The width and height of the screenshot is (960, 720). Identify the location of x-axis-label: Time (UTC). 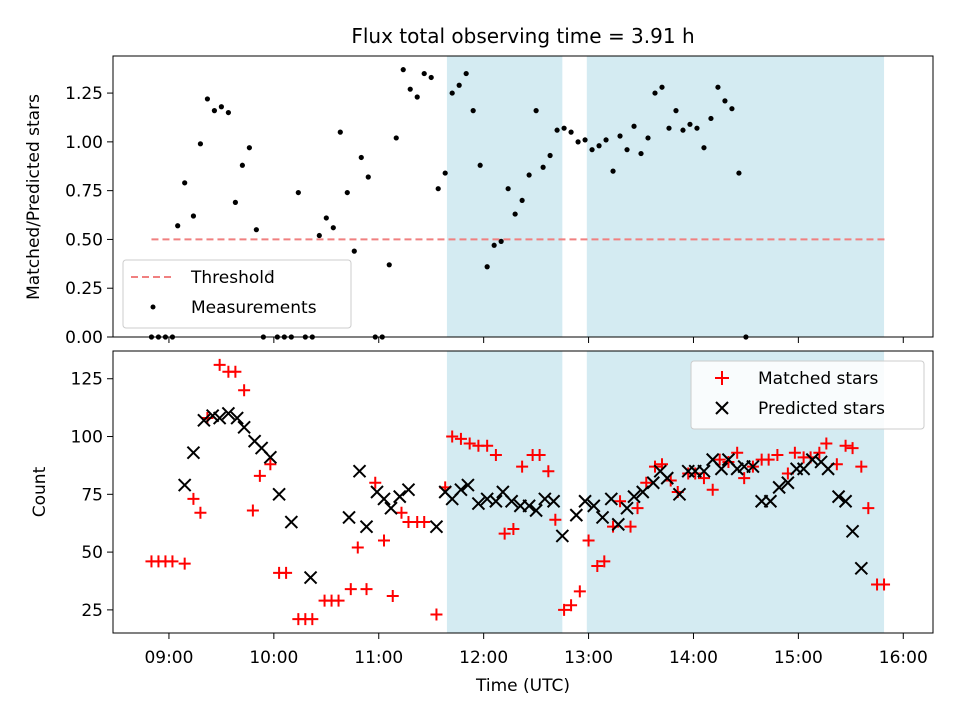
(522, 686).